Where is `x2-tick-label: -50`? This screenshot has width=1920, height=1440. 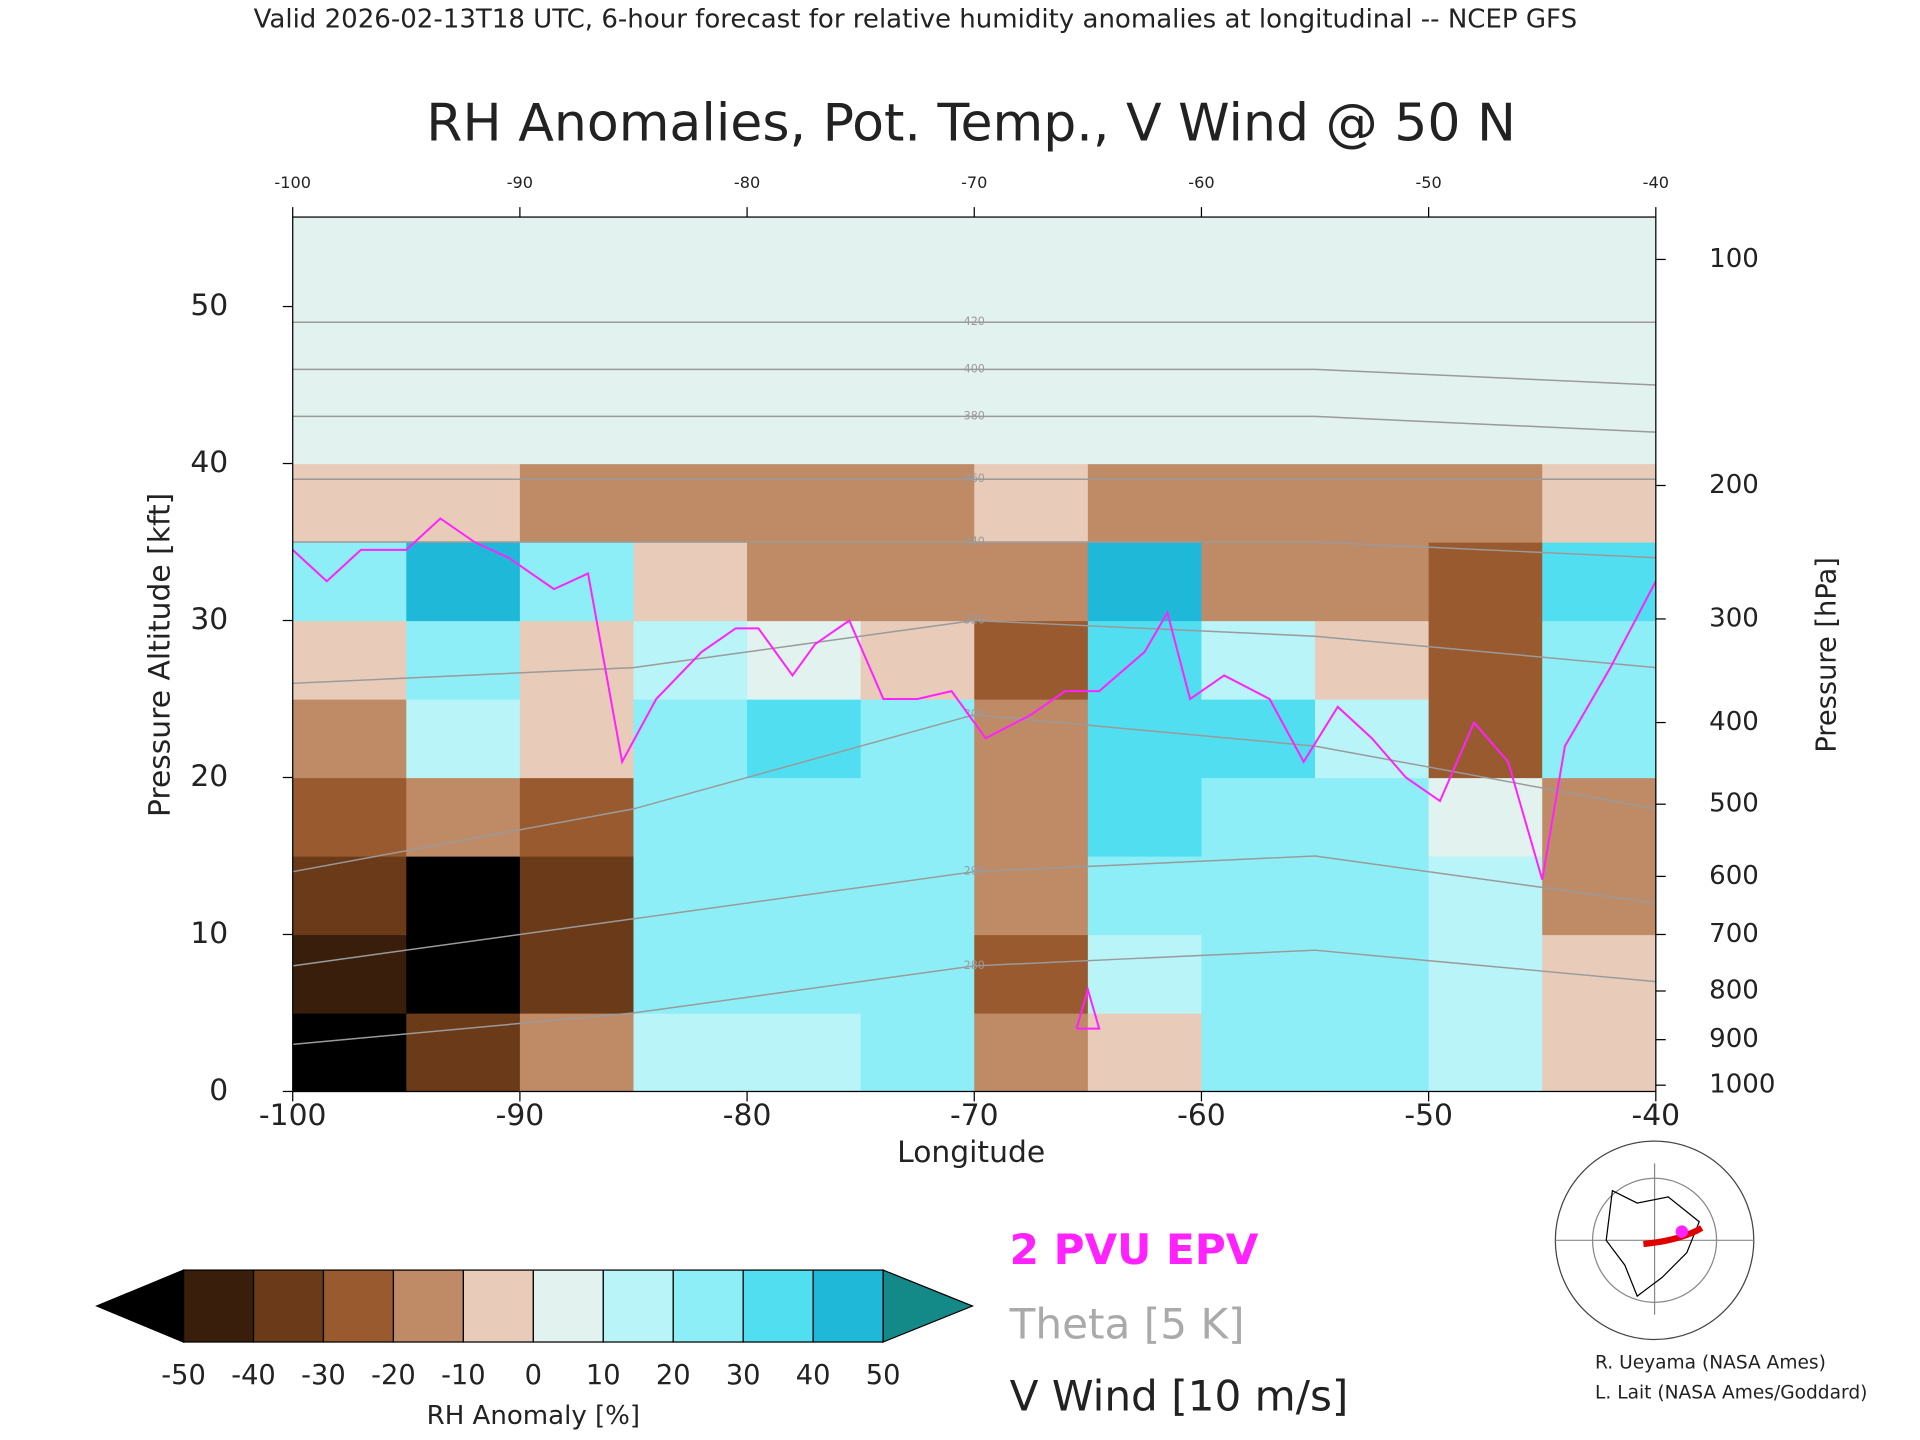
x2-tick-label: -50 is located at coordinates (1428, 182).